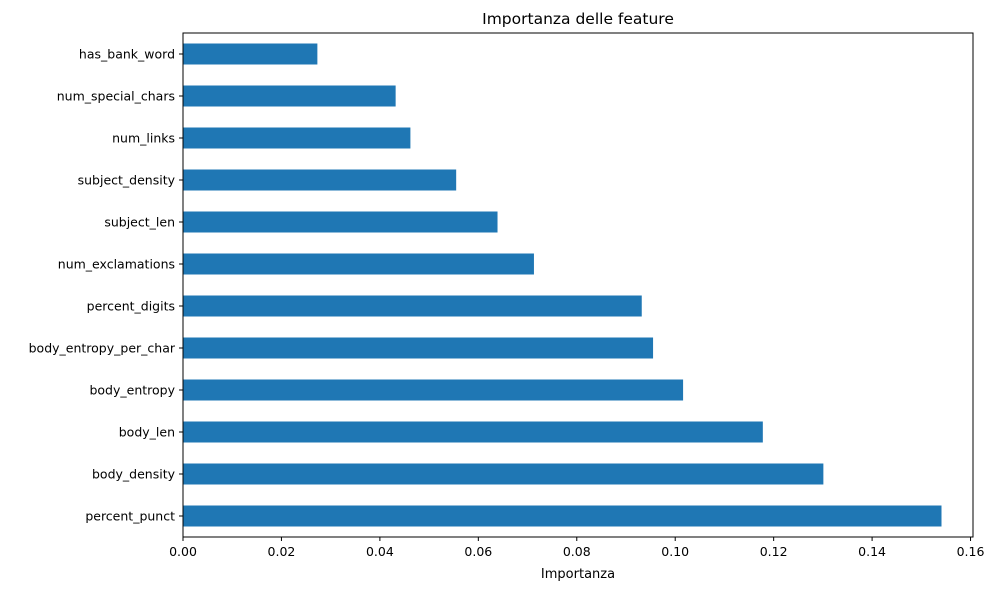 This screenshot has width=989, height=590. I want to click on y-tick-label: percent_punct, so click(130, 516).